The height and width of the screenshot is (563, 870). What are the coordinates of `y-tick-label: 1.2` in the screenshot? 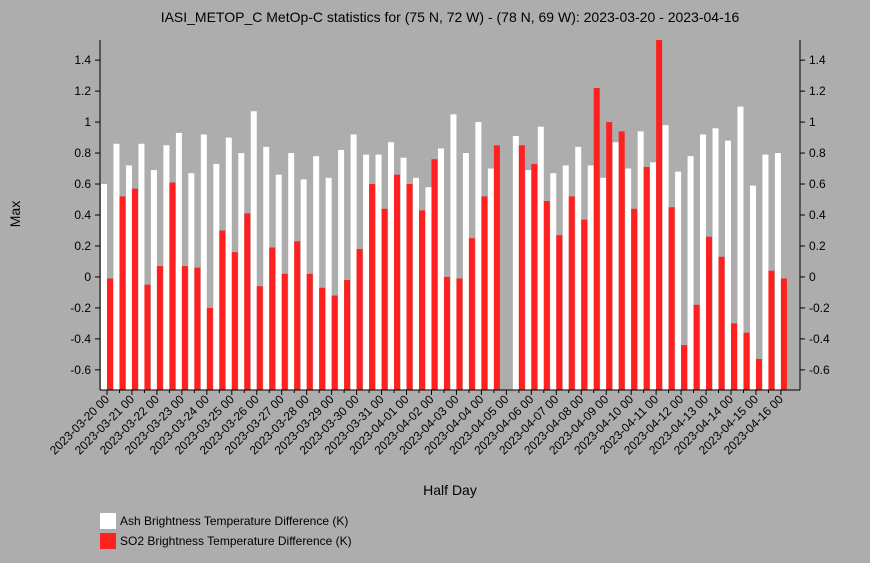 It's located at (82, 91).